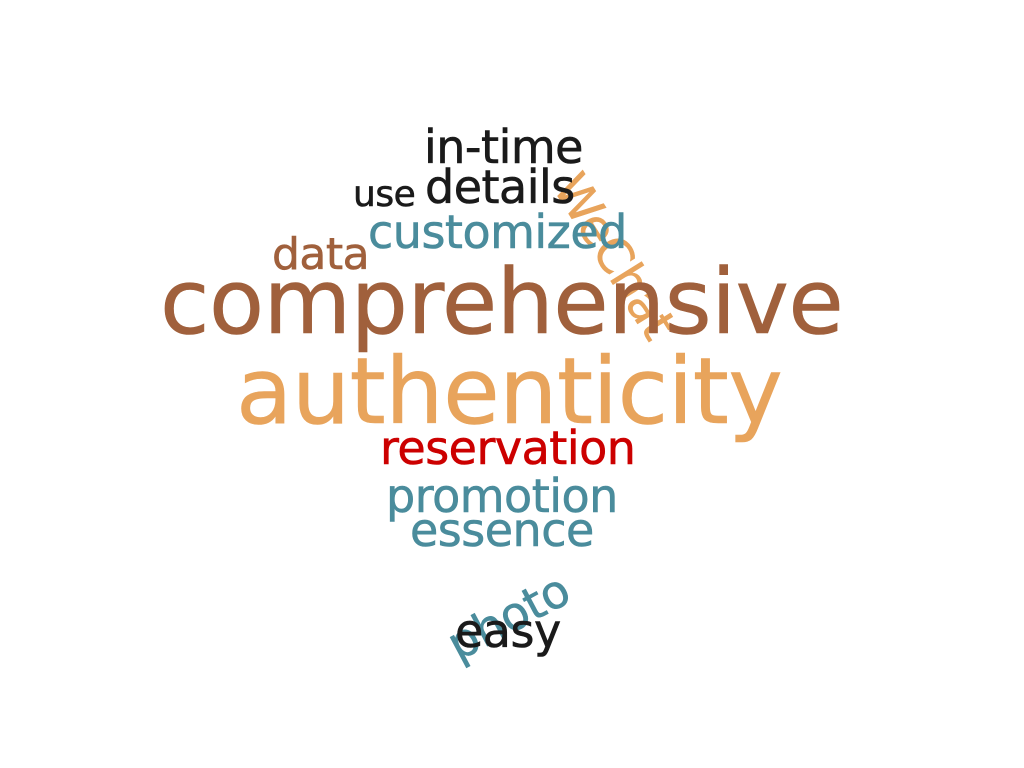 The height and width of the screenshot is (768, 1024). What do you see at coordinates (509, 391) in the screenshot?
I see `word-authenticity: authenticity` at bounding box center [509, 391].